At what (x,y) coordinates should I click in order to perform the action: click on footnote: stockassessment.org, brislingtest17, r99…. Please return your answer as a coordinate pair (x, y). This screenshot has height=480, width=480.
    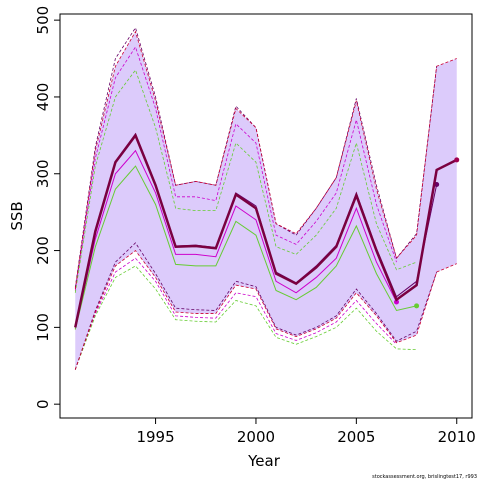
    Looking at the image, I should click on (424, 477).